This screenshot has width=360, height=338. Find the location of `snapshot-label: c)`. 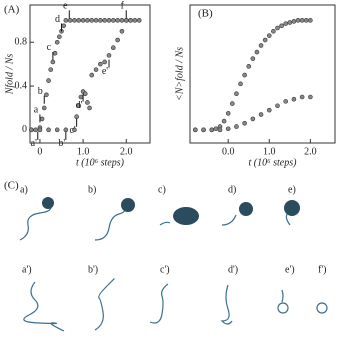

snapshot-label: c) is located at coordinates (162, 189).